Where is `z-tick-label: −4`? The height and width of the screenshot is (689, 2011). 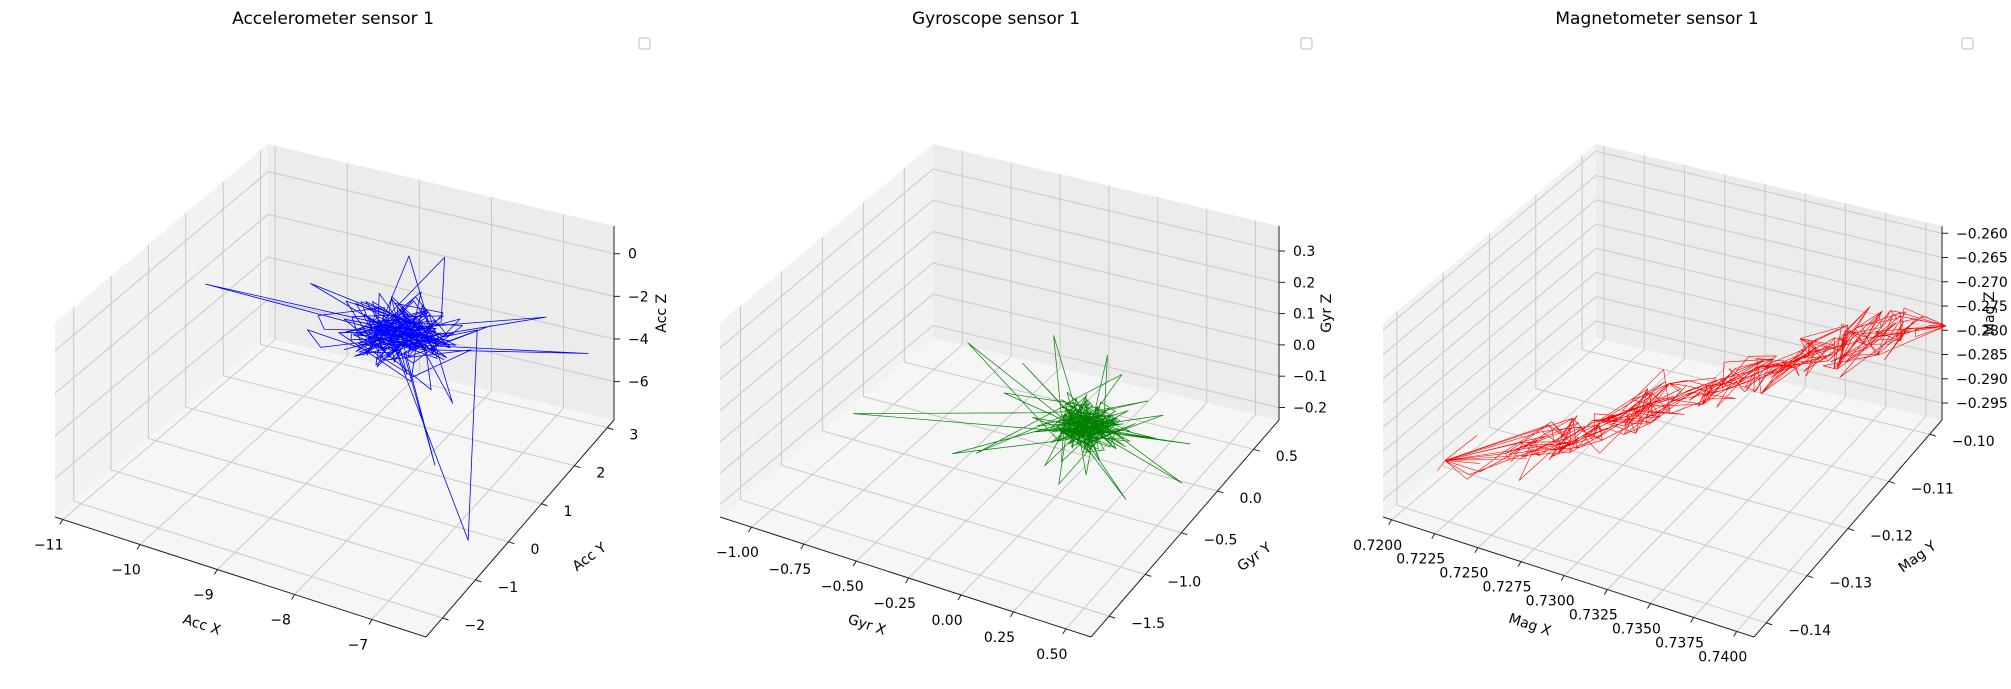
z-tick-label: −4 is located at coordinates (638, 340).